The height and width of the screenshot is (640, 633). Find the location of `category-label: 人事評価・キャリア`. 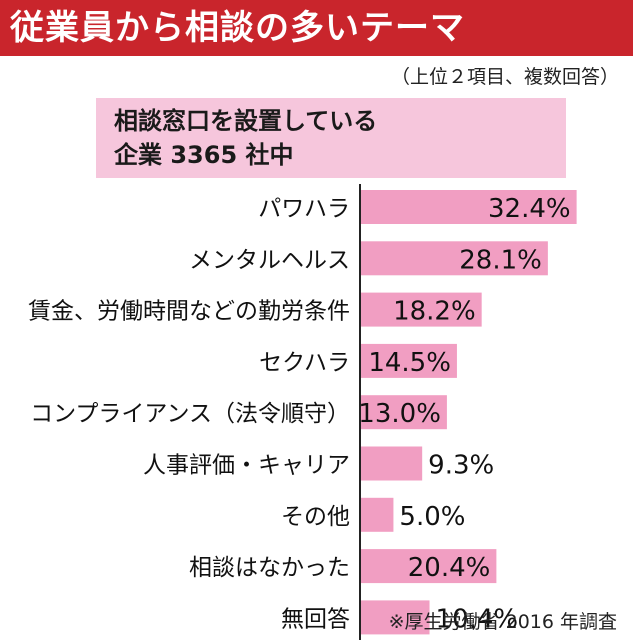

category-label: 人事評価・キャリア is located at coordinates (246, 466).